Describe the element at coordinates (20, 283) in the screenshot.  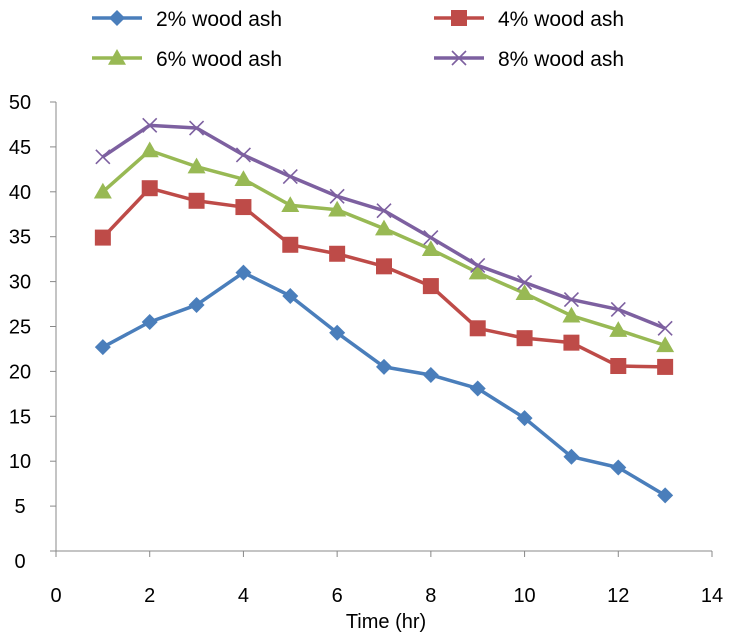
I see `y-tick-label: 30` at that location.